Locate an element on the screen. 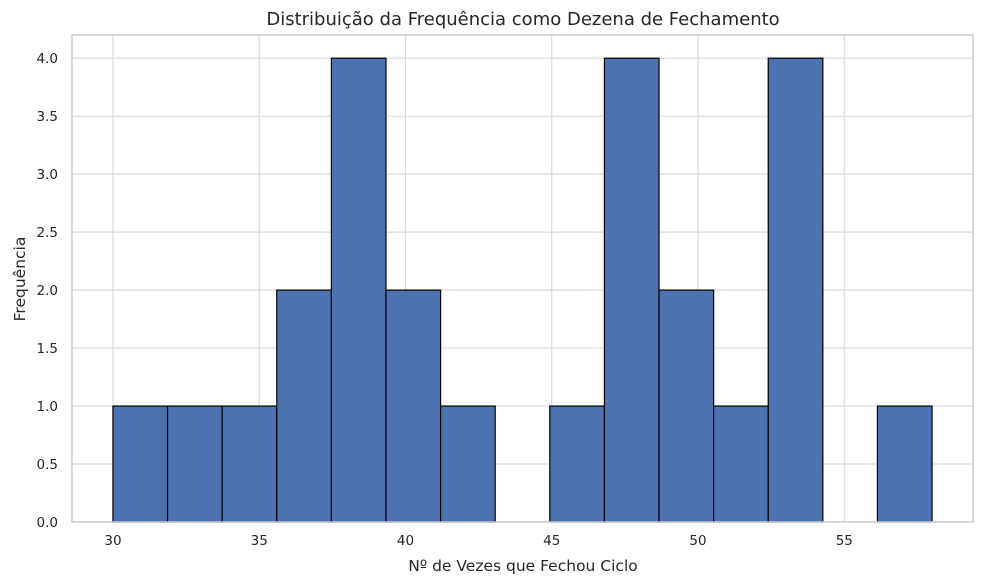  y-tick-label: 3.0 is located at coordinates (47, 175).